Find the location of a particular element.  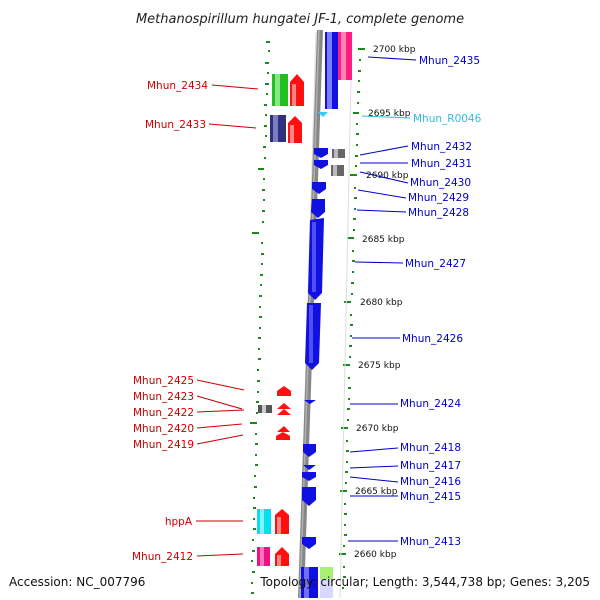

kbp-label: 2675 kbp is located at coordinates (379, 366).